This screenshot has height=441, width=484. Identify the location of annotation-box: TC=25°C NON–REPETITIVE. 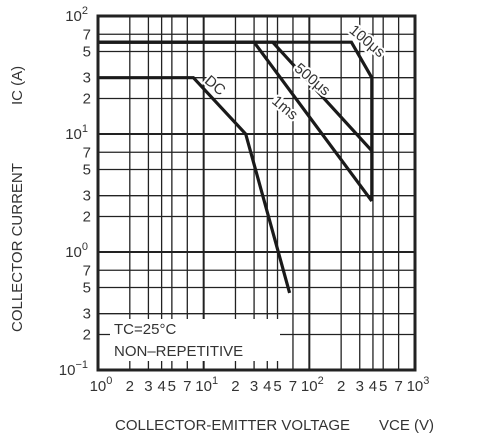
(195, 340).